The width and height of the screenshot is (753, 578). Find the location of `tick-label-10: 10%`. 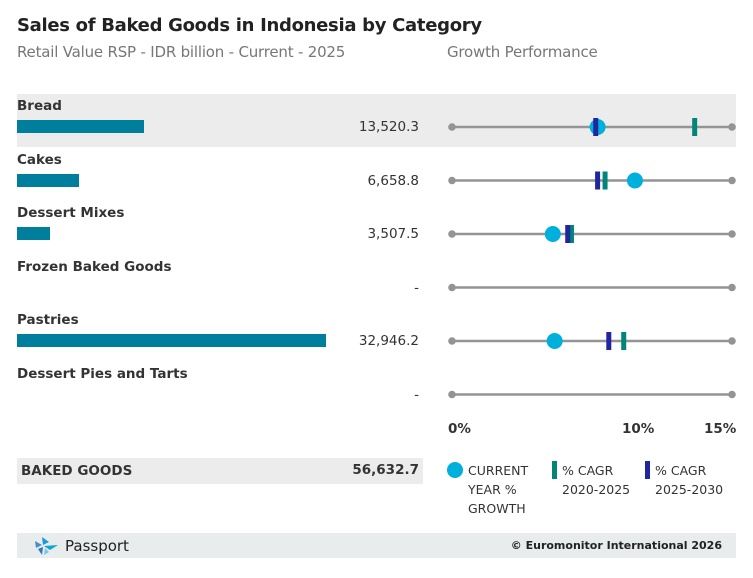

tick-label-10: 10% is located at coordinates (638, 429).